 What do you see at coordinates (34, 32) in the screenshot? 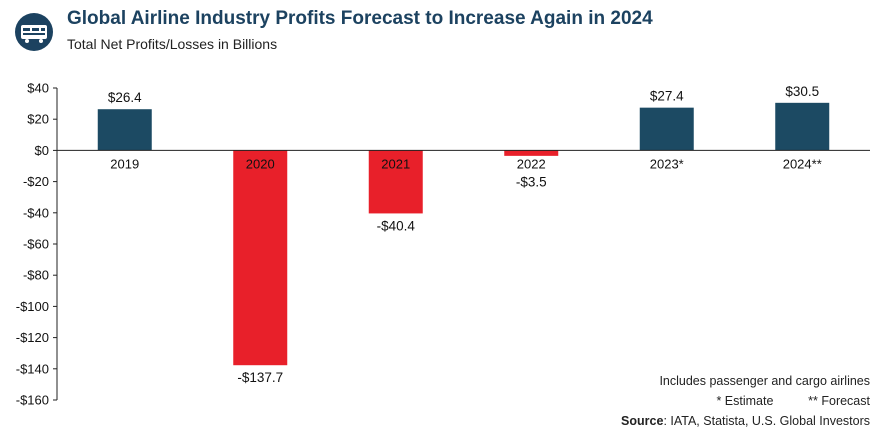
I see `globe-logo-icon` at bounding box center [34, 32].